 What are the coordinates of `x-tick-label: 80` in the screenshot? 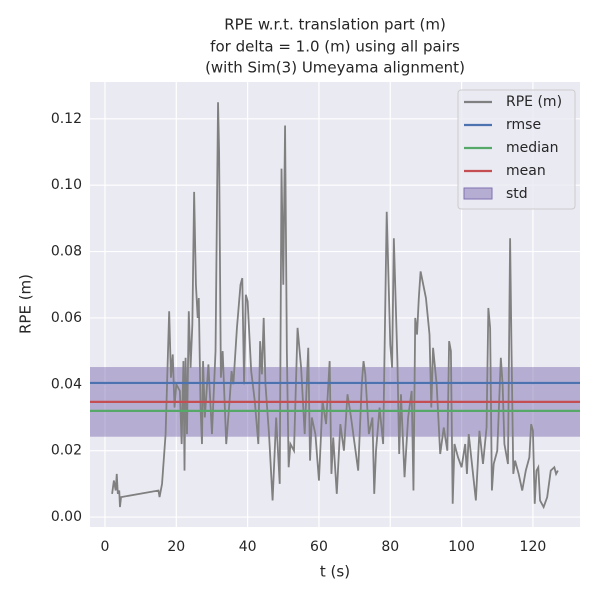 It's located at (390, 547).